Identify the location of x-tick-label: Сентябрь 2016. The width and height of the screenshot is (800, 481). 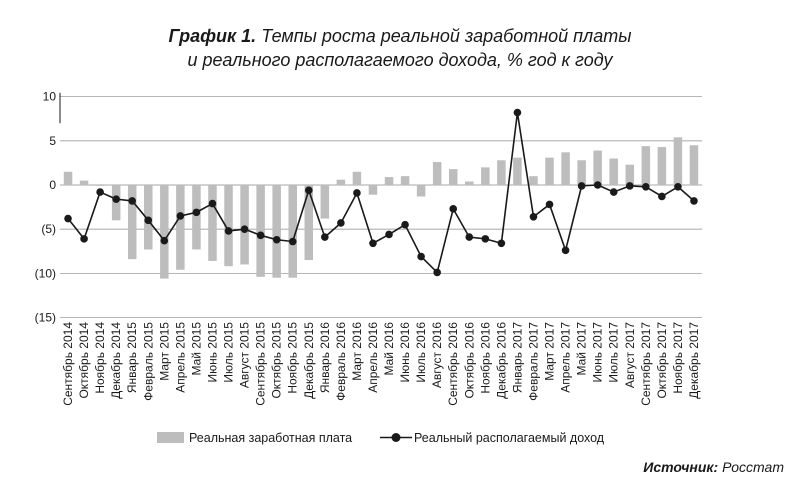
(453, 364).